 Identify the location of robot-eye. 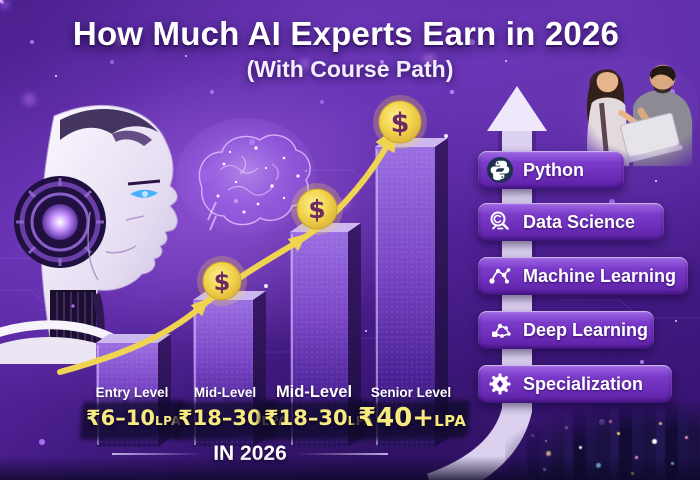
(144, 188).